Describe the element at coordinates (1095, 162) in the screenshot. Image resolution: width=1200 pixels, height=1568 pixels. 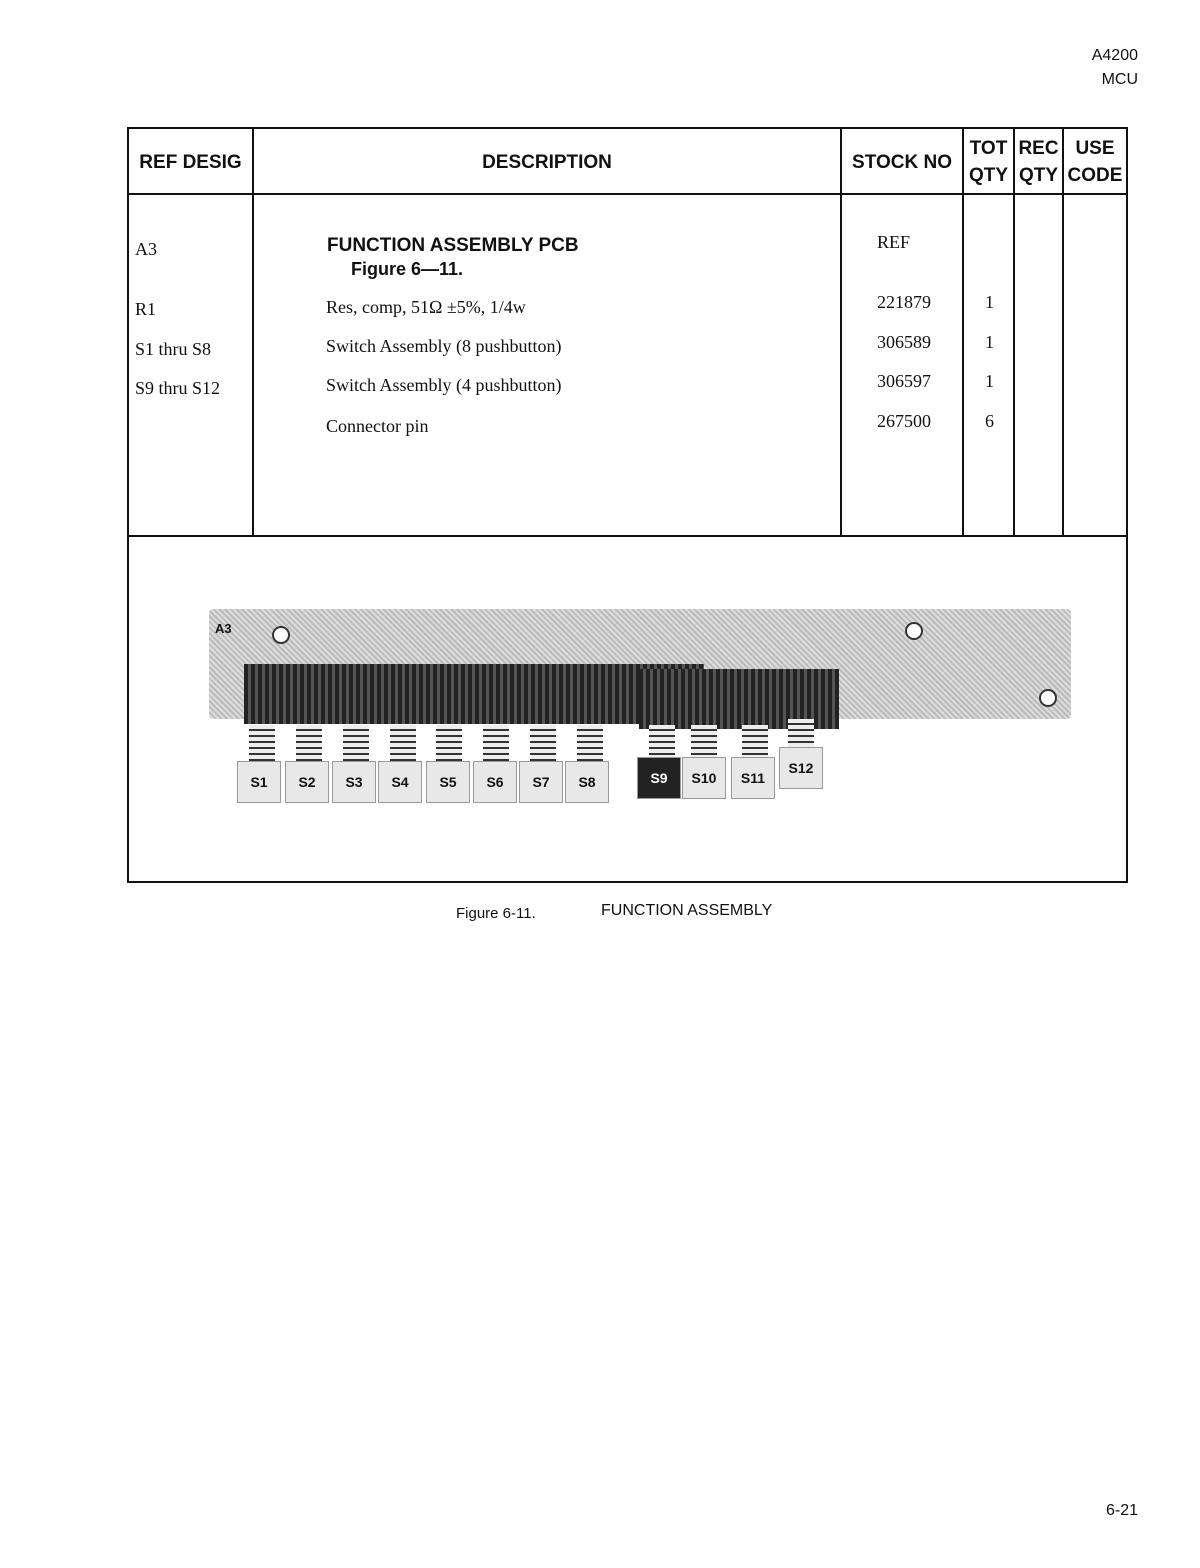
I see `col-header-use-code: USE CODE` at that location.